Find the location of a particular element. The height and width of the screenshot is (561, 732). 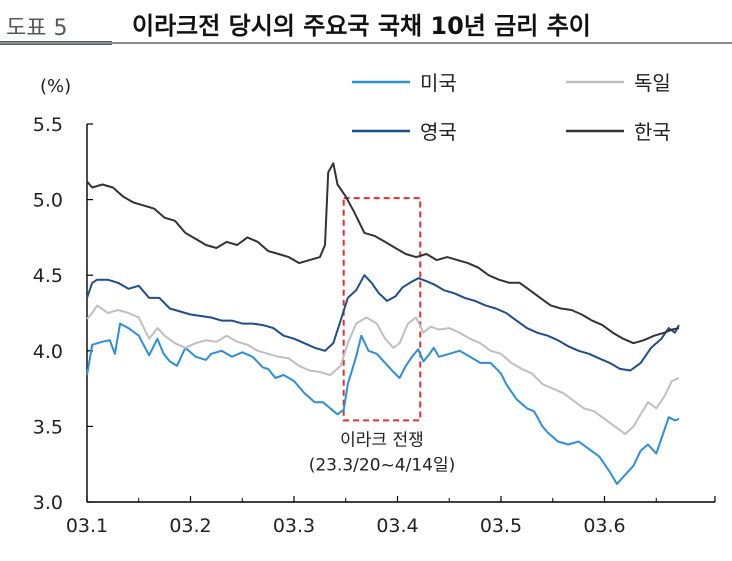

x-tick-label: 03.2 is located at coordinates (190, 526).